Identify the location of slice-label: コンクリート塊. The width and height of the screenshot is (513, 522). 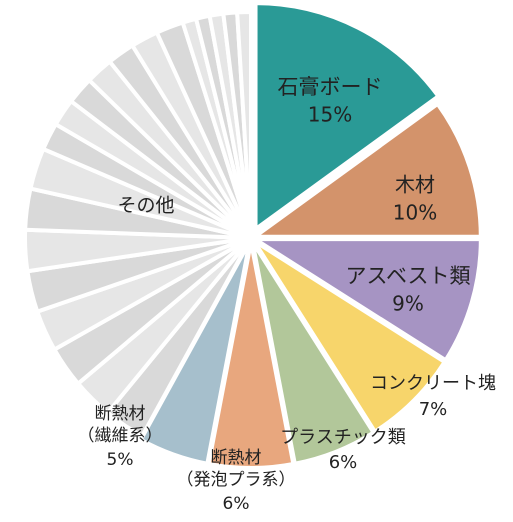
(433, 383).